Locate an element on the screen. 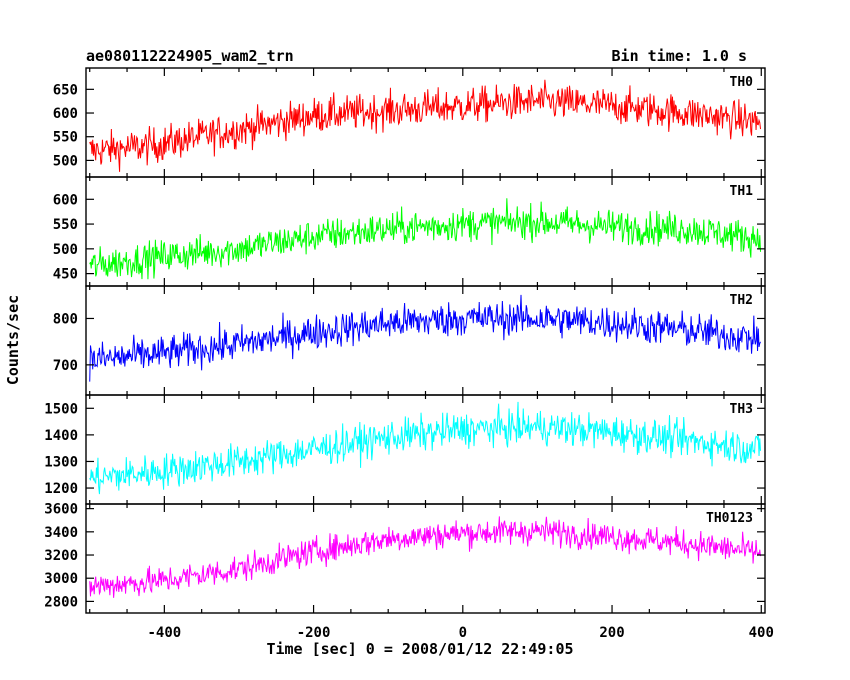 This screenshot has height=680, width=850. series-line-th1 is located at coordinates (425, 239).